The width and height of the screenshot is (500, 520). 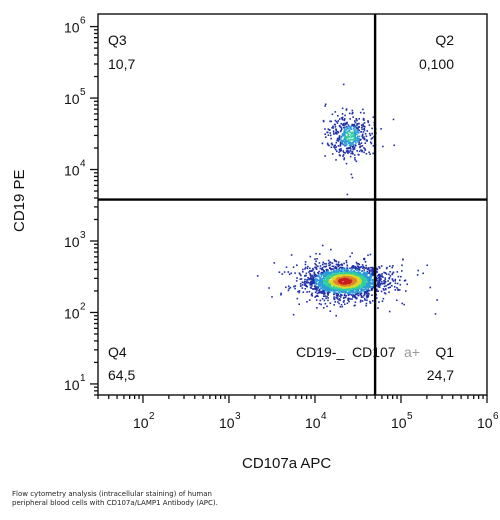 What do you see at coordinates (72, 242) in the screenshot?
I see `y-tick-label: 10` at bounding box center [72, 242].